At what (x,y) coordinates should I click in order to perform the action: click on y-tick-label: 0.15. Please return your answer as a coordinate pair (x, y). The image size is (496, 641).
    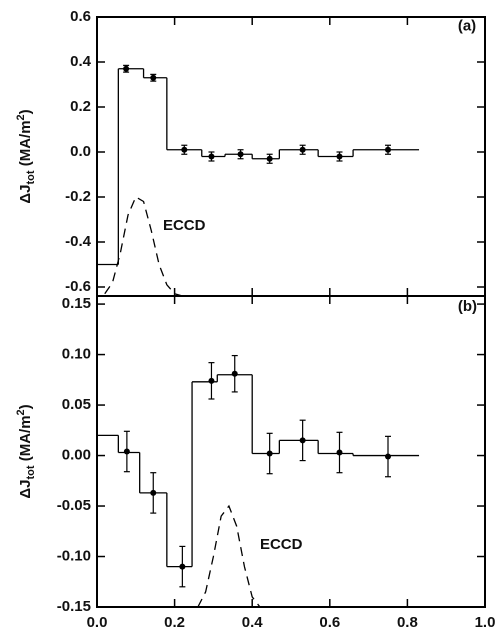
    Looking at the image, I should click on (76, 303).